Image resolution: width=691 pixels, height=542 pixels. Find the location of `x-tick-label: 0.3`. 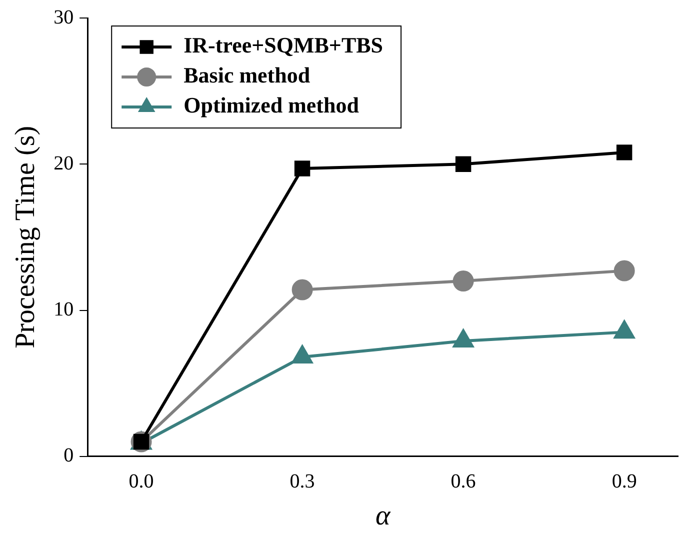

x-tick-label: 0.3 is located at coordinates (302, 481).